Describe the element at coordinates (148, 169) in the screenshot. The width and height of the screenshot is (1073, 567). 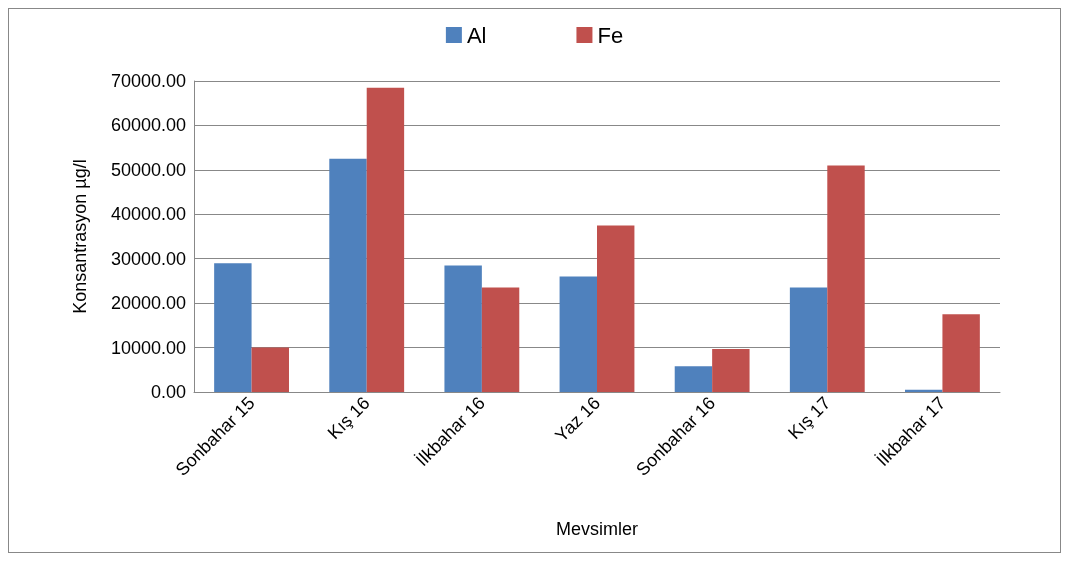
I see `y-tick-label: 50000.00` at that location.